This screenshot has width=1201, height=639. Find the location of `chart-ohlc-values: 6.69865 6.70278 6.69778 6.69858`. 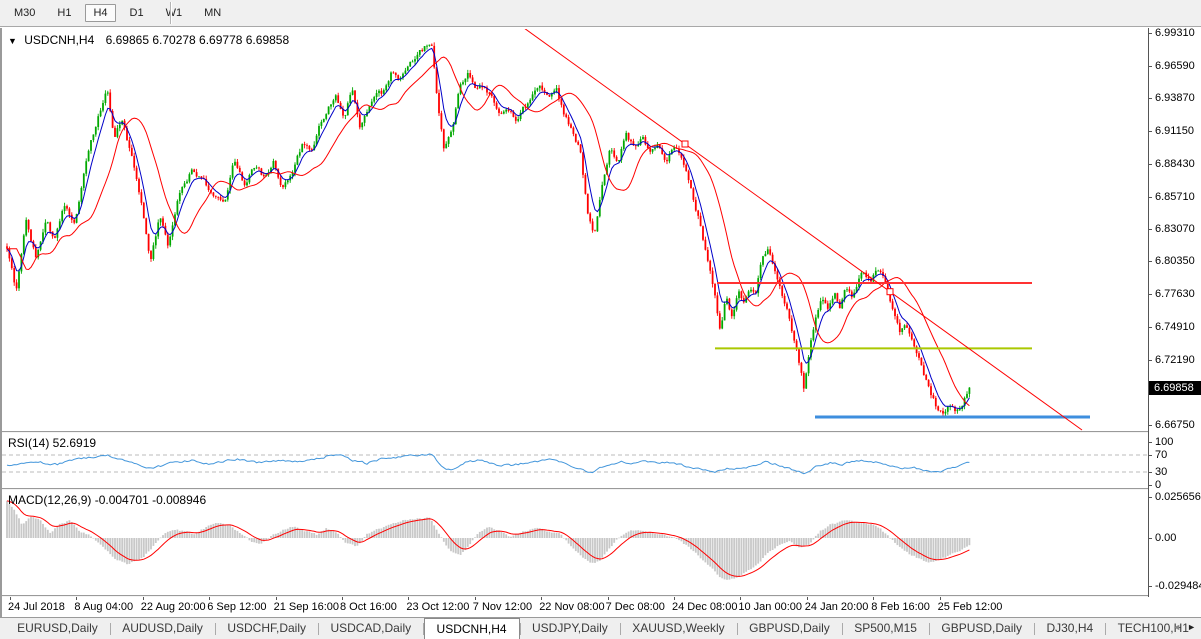

chart-ohlc-values: 6.69865 6.70278 6.69778 6.69858 is located at coordinates (197, 40).